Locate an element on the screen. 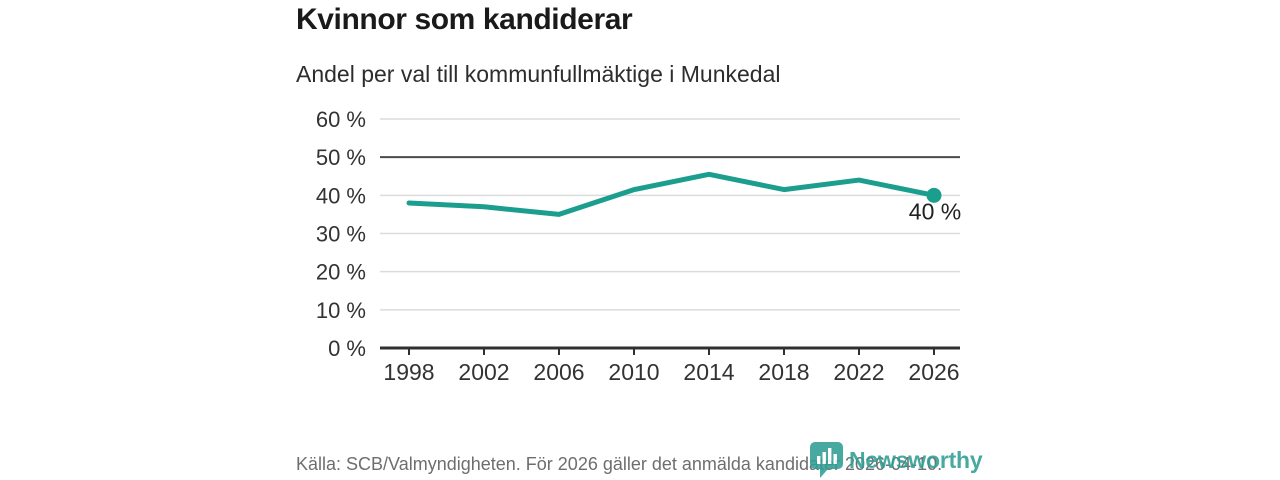 Image resolution: width=1280 pixels, height=480 pixels. y-axis-label: 30 % is located at coordinates (341, 234).